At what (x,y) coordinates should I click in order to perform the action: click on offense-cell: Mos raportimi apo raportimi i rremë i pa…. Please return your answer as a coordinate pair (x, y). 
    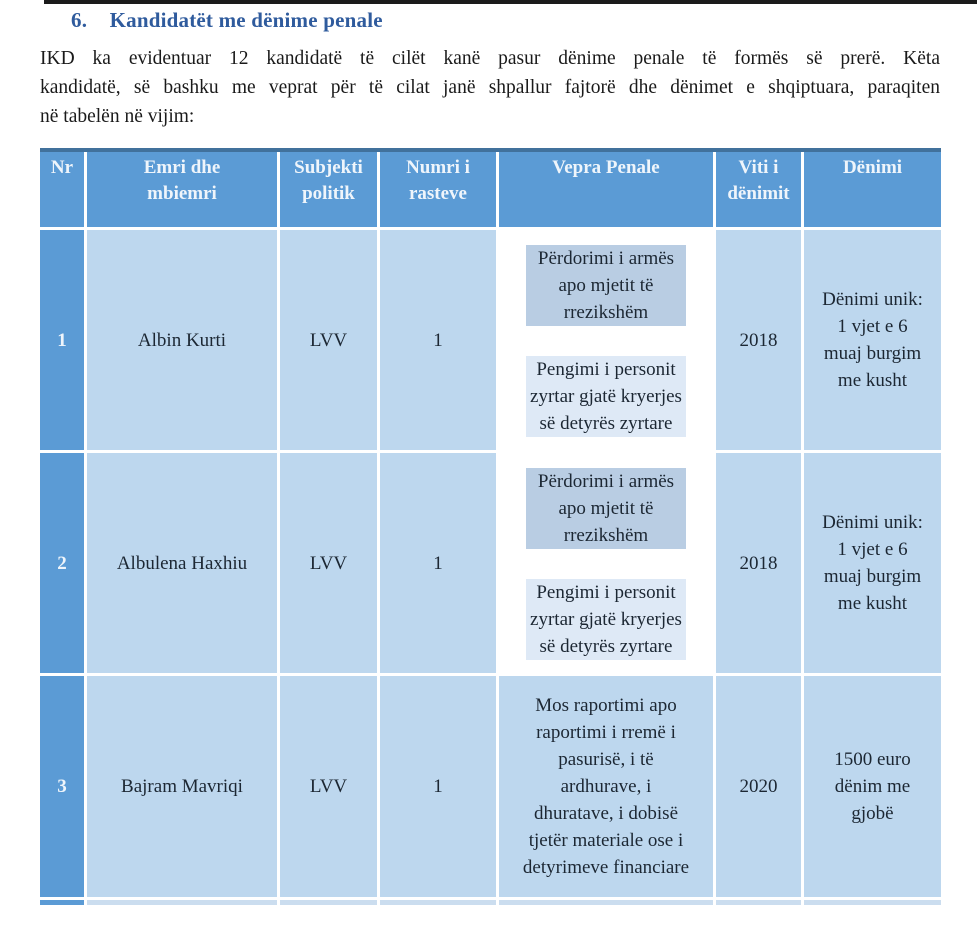
    Looking at the image, I should click on (606, 786).